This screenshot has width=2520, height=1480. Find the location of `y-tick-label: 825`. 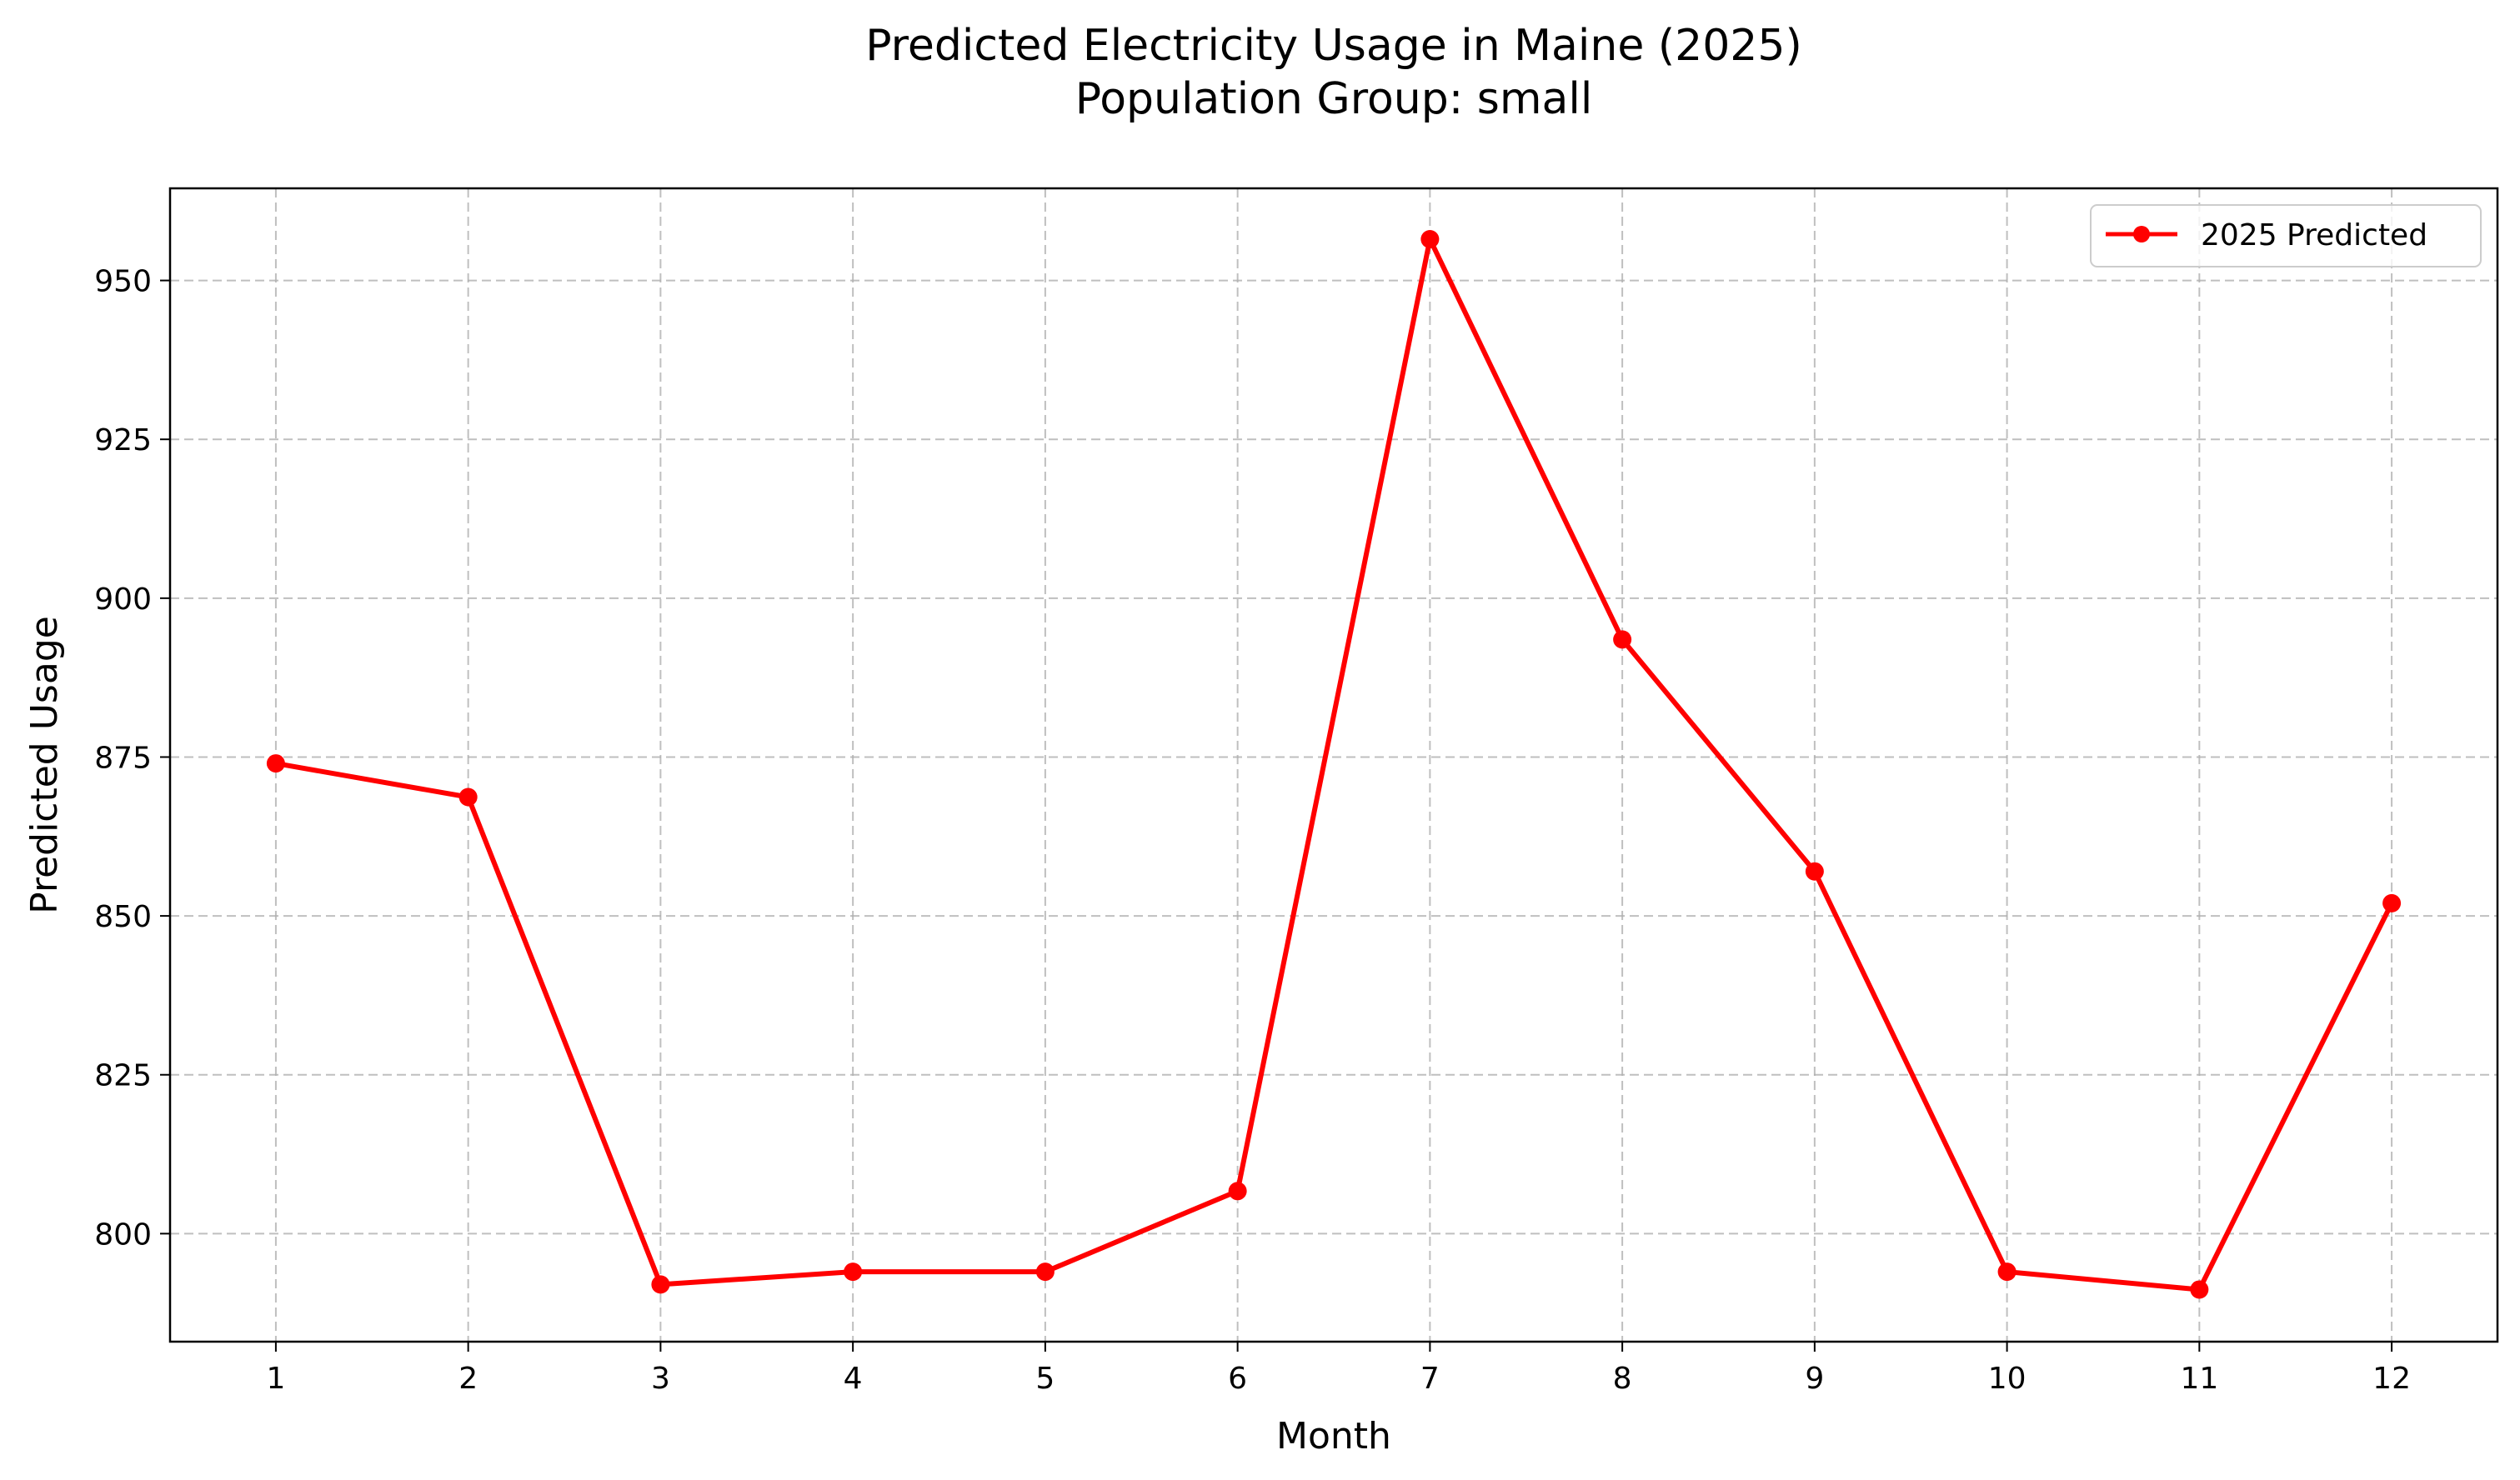

y-tick-label: 825 is located at coordinates (123, 1076).